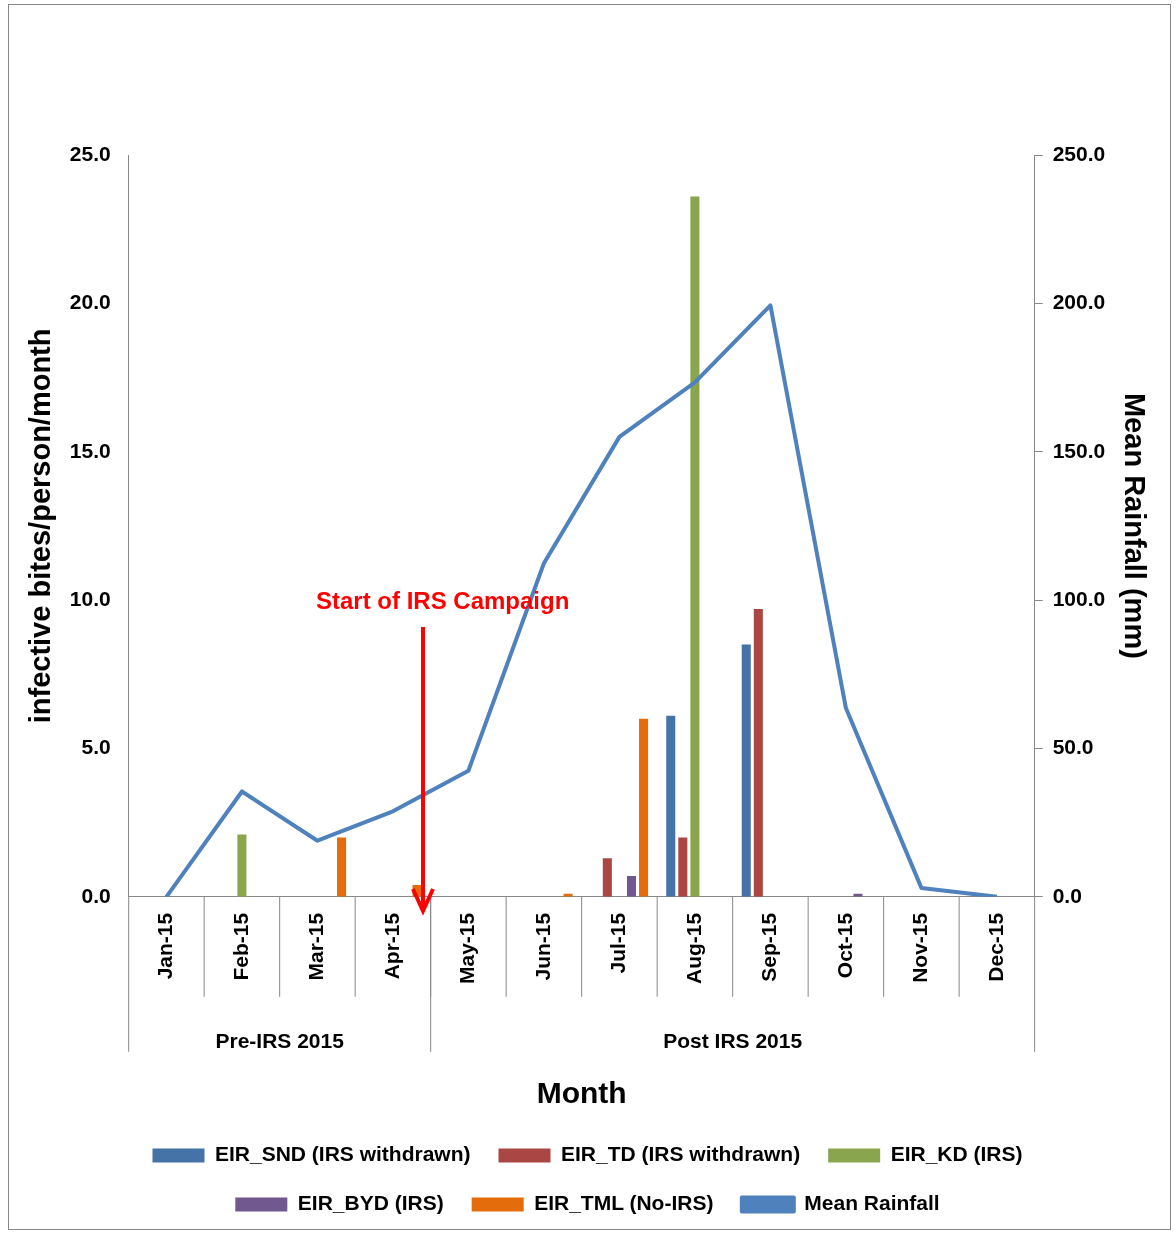 The height and width of the screenshot is (1235, 1175). I want to click on x-tick-label: Jul-15, so click(618, 943).